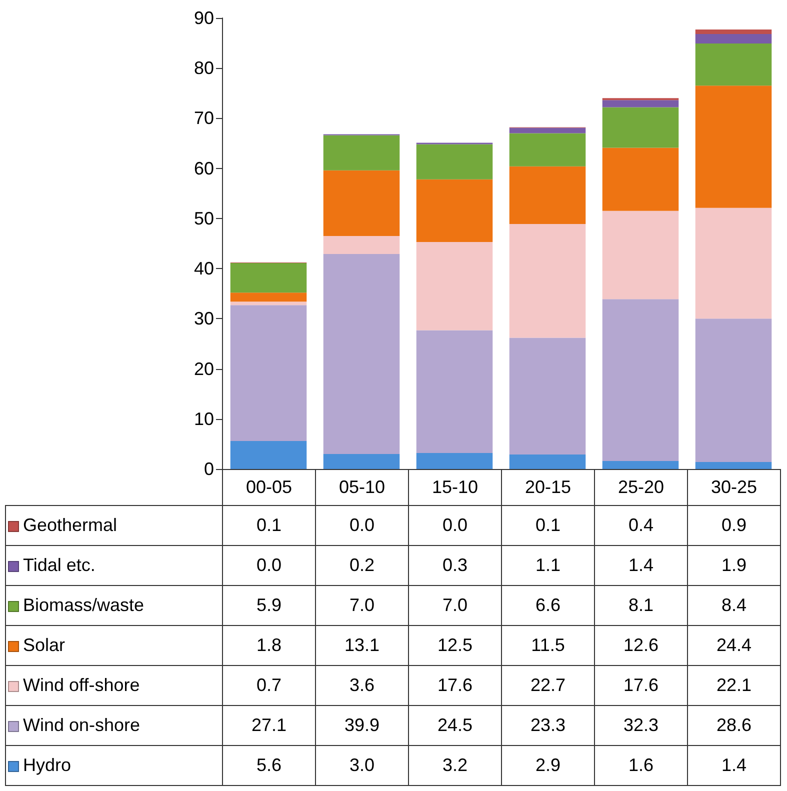 This screenshot has height=791, width=787. Describe the element at coordinates (548, 488) in the screenshot. I see `x-tick-label: 20-15` at that location.